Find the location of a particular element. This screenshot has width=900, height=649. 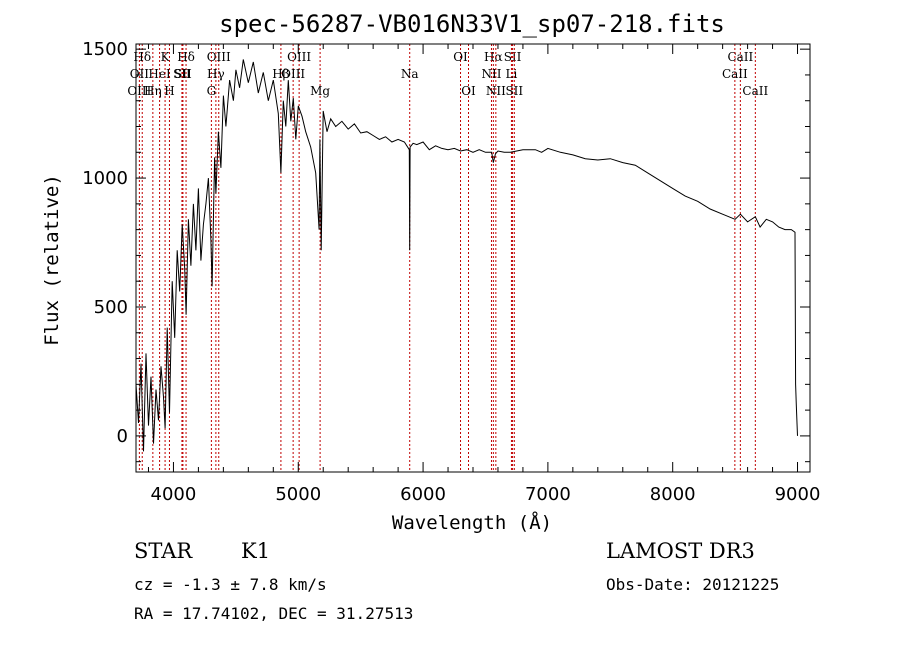

line-marker-label: H is located at coordinates (169, 91).